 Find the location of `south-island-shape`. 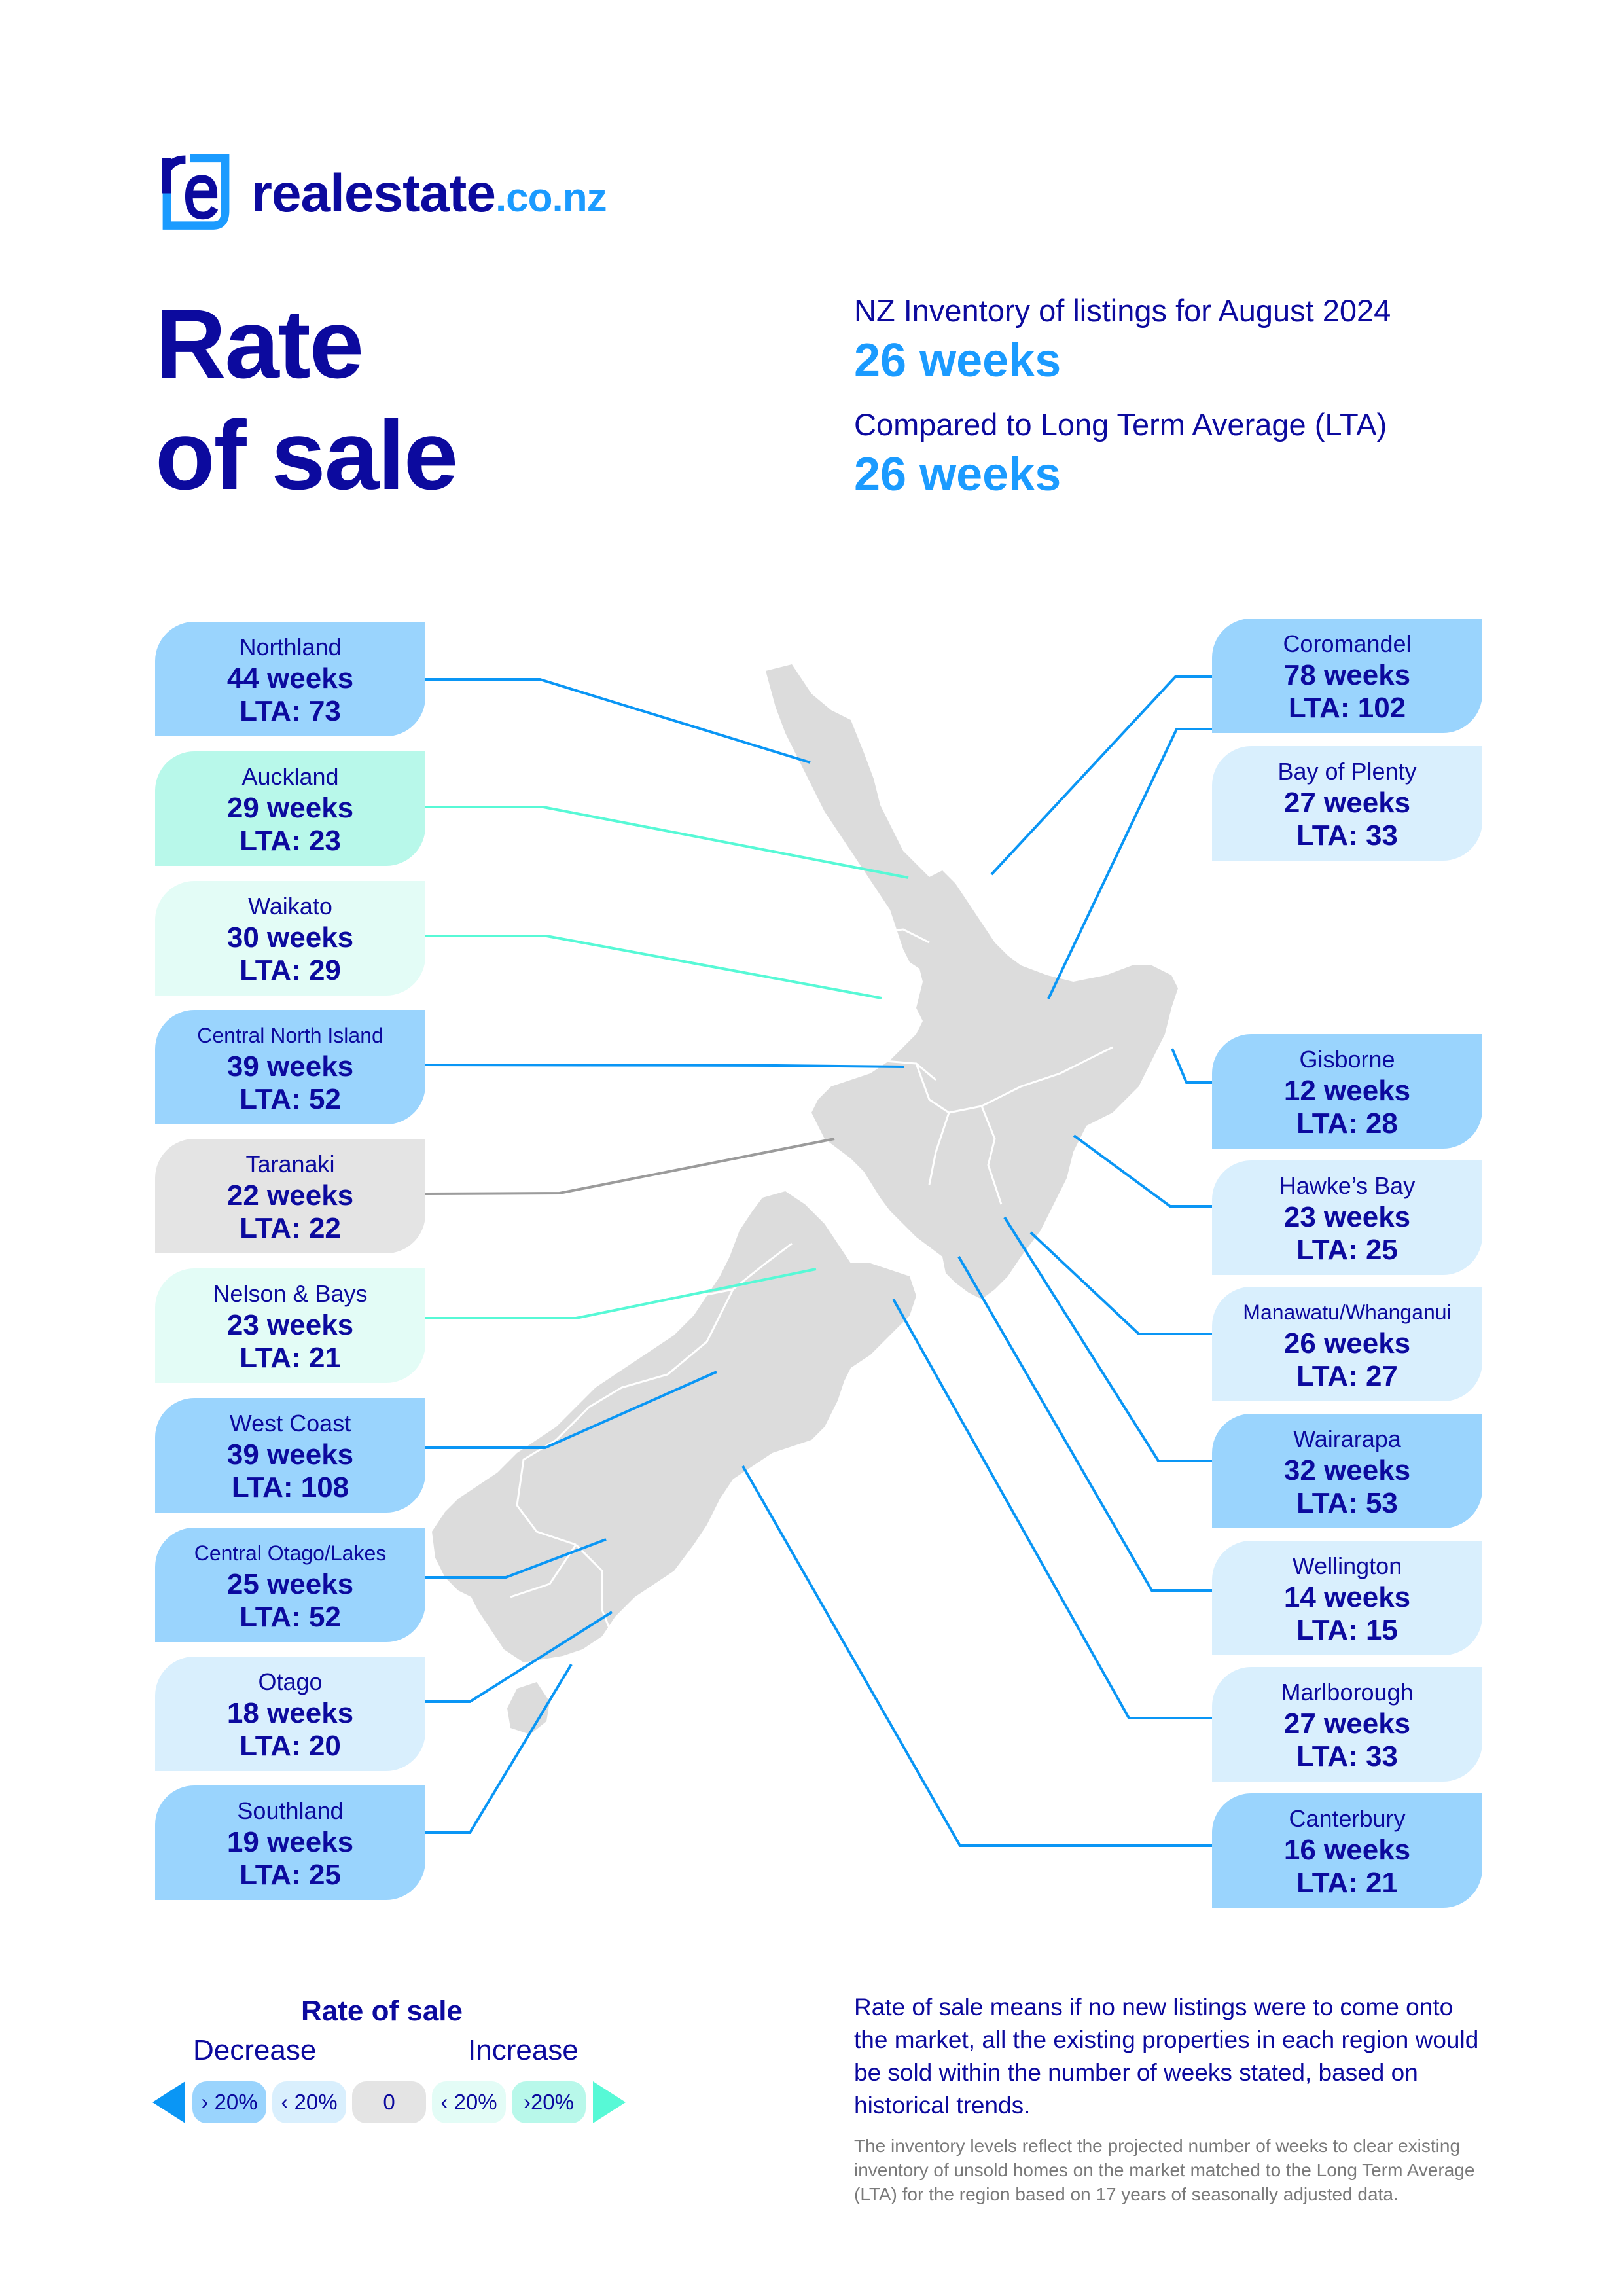

south-island-shape is located at coordinates (674, 1426).